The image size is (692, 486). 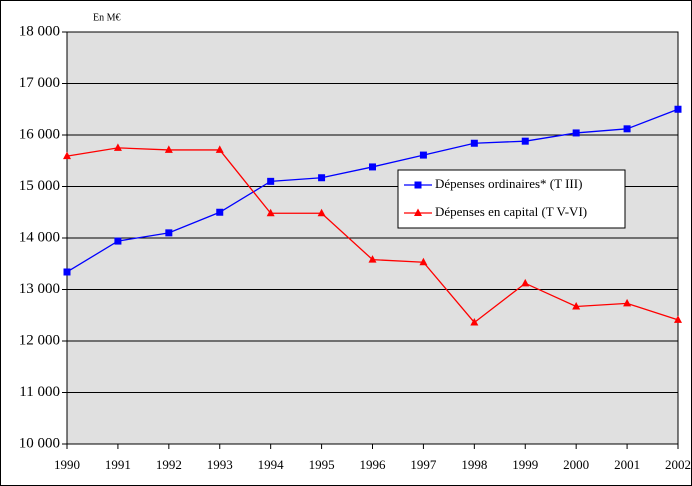 I want to click on y-tick-label: 12 000, so click(x=39, y=340).